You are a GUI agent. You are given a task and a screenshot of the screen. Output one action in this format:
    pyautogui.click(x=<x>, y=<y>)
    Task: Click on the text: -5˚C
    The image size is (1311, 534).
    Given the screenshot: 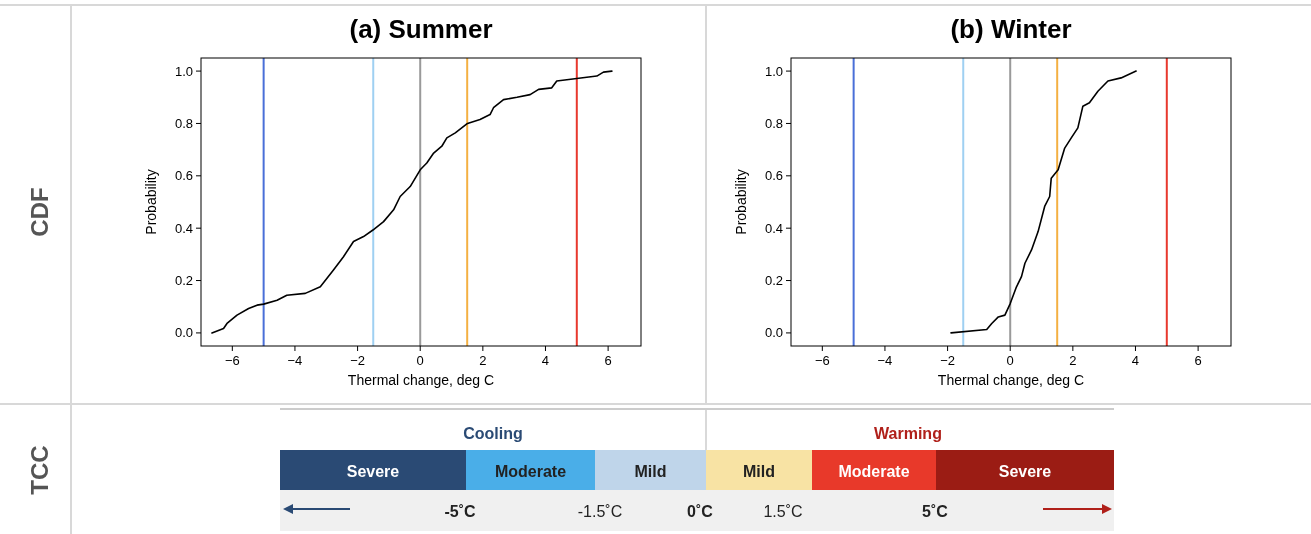 What is the action you would take?
    pyautogui.click(x=460, y=511)
    